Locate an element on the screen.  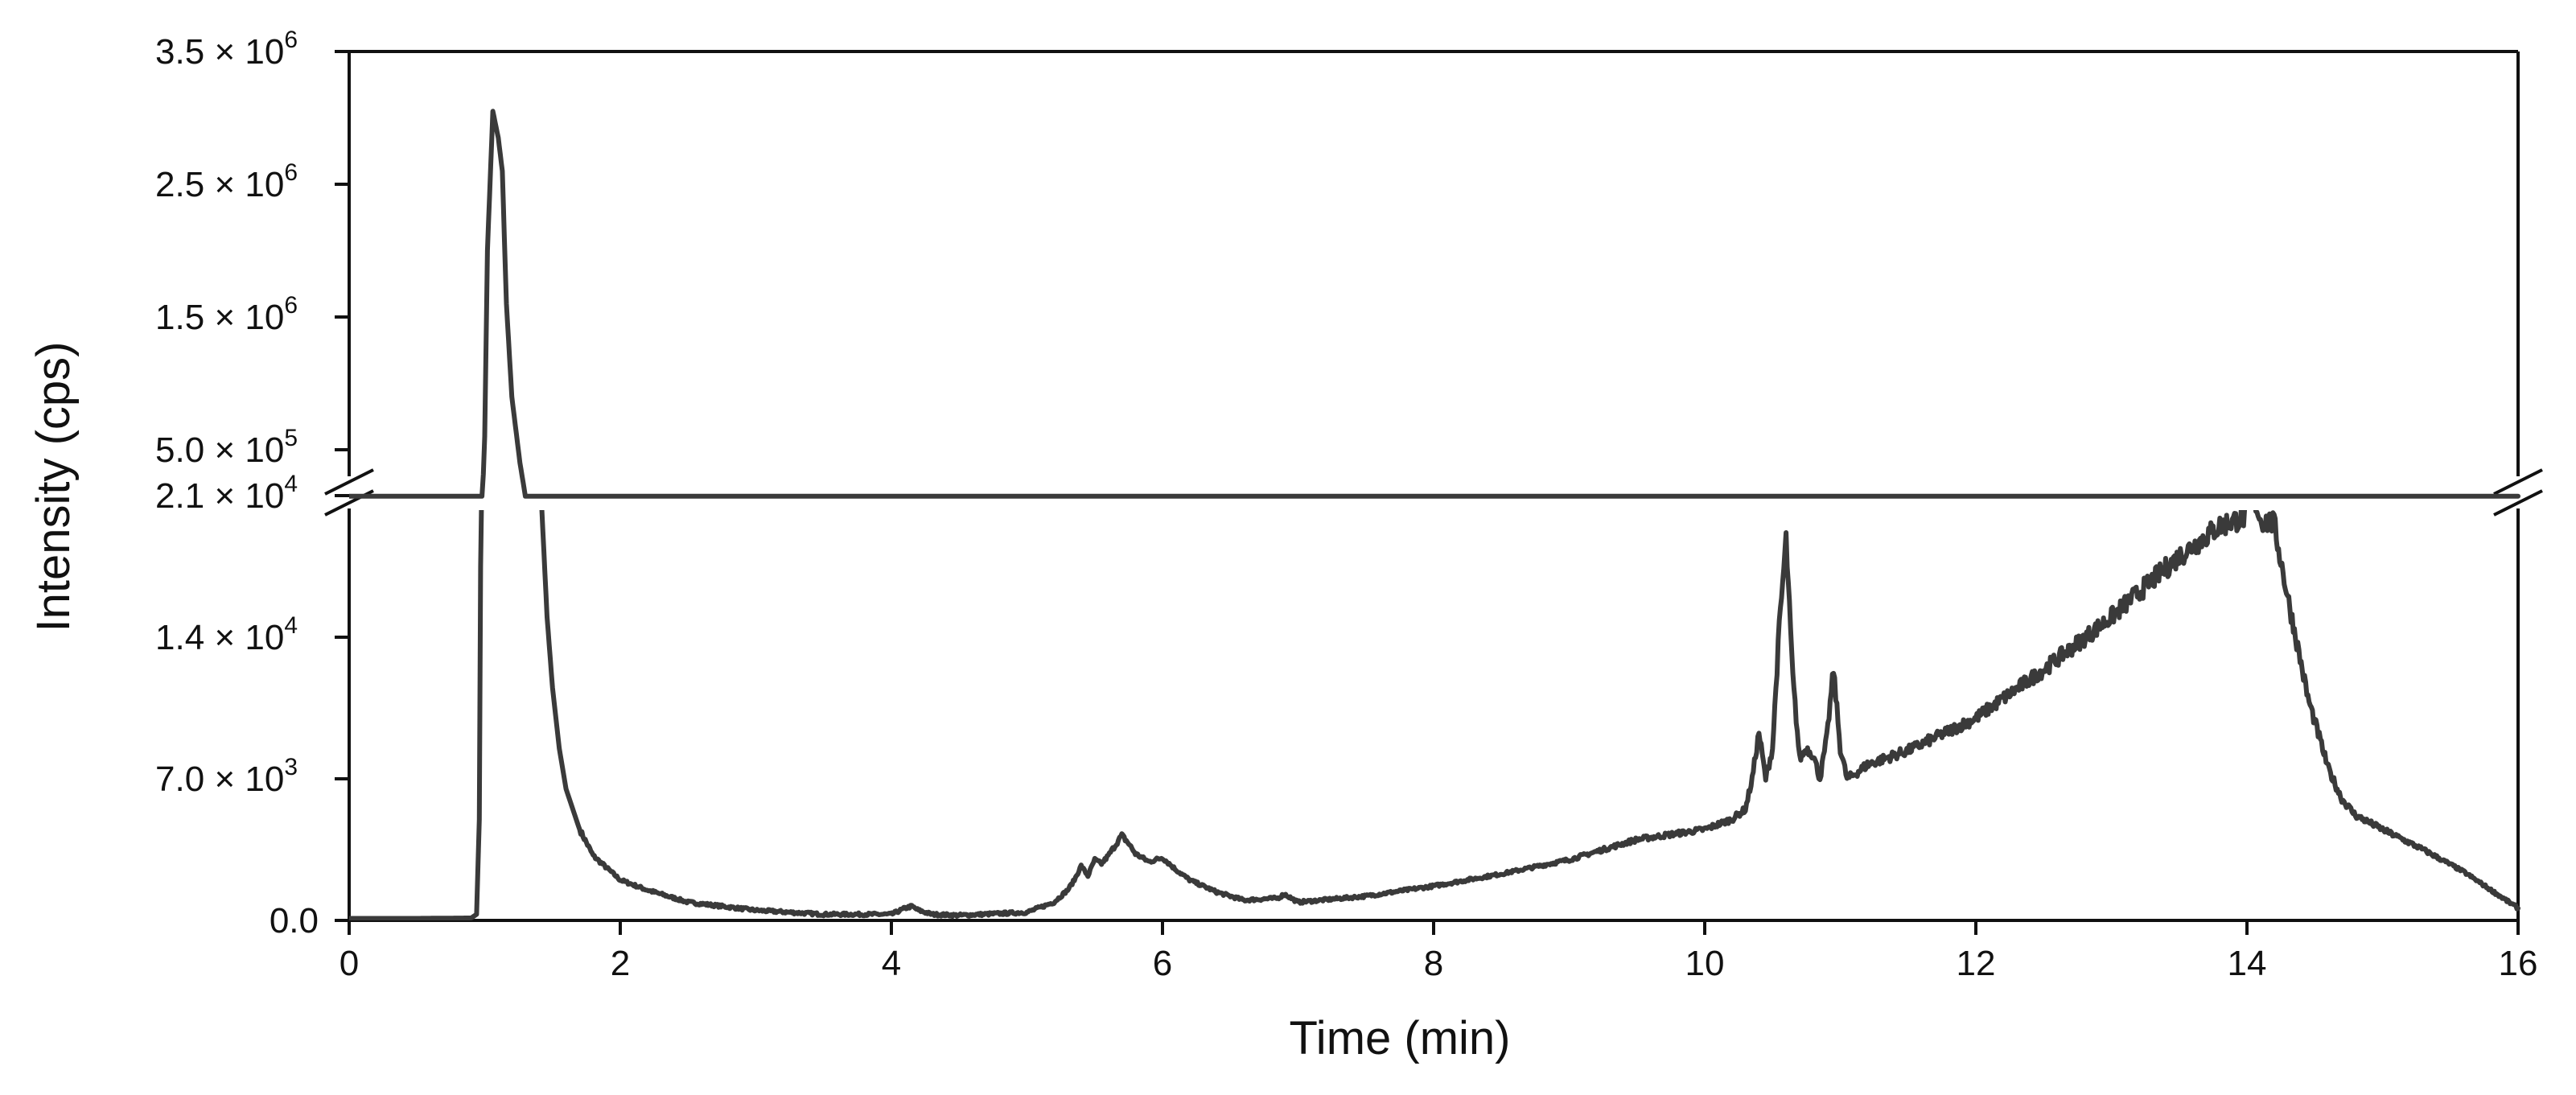
x-tick-label: 14 is located at coordinates (2247, 963).